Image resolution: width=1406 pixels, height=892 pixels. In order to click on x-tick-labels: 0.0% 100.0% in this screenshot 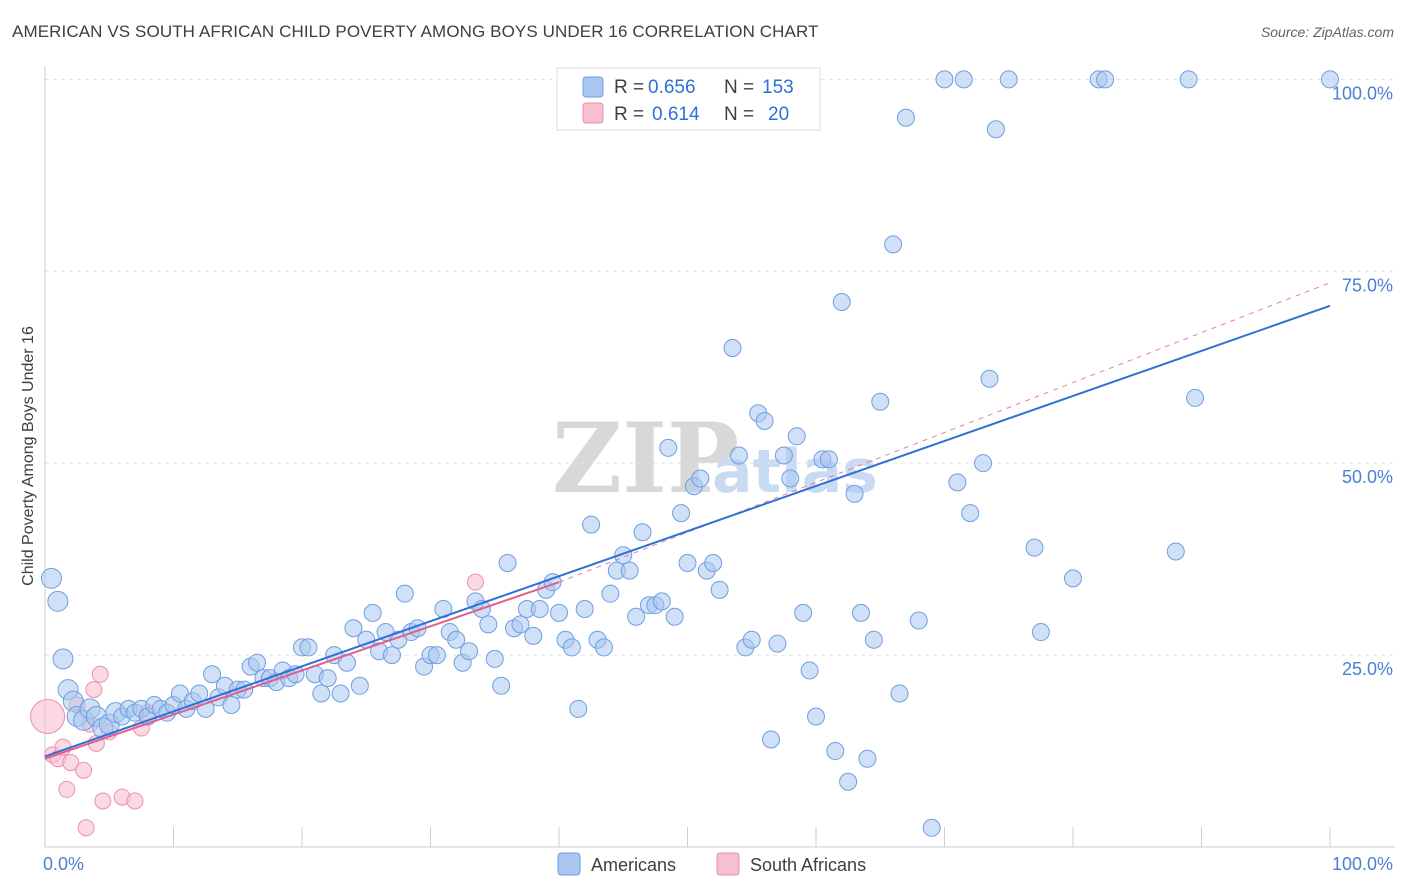, I will do `click(718, 864)`.